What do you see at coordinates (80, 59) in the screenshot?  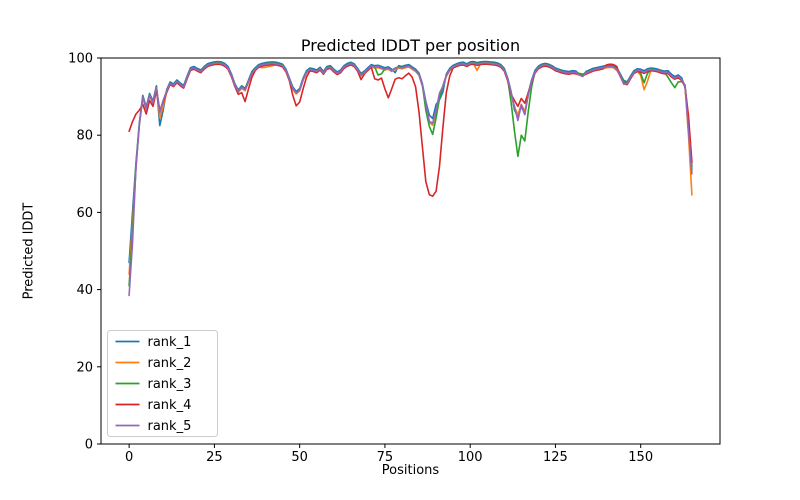 I see `y-tick-label: 100` at bounding box center [80, 59].